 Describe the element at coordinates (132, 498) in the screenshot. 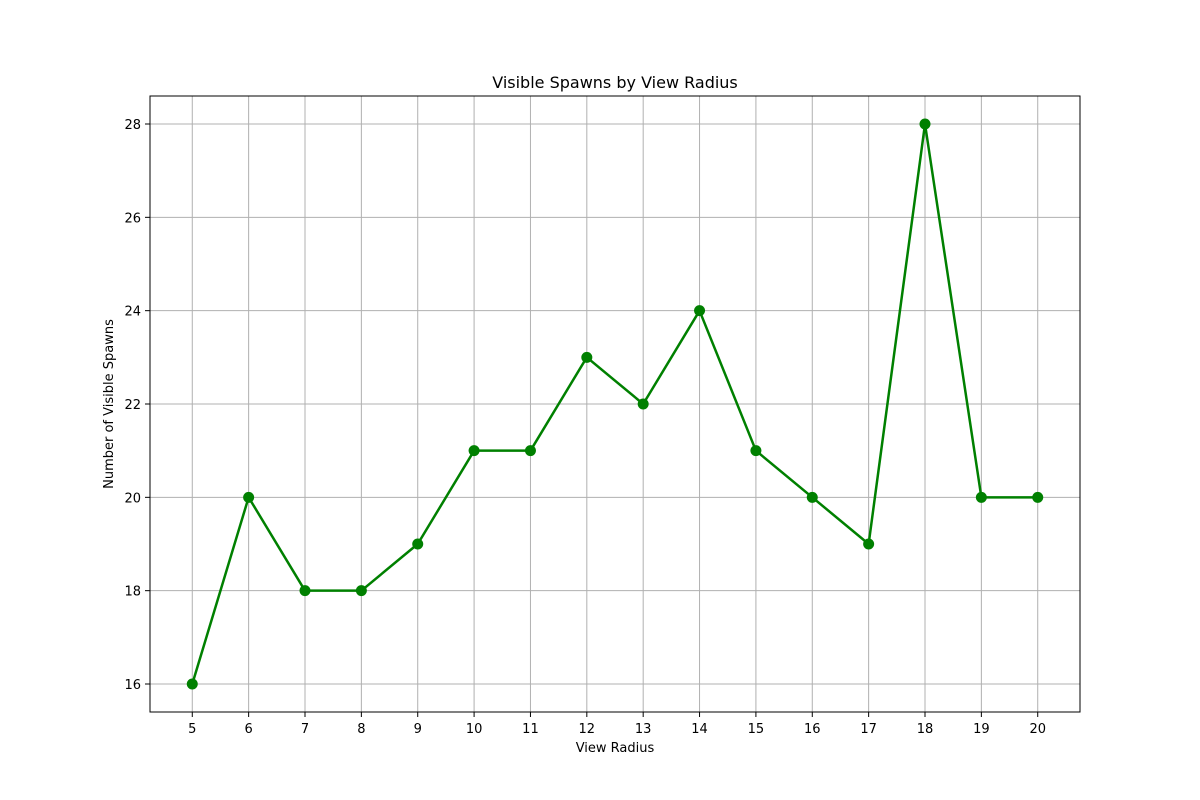

I see `y-tick-label: 20` at that location.